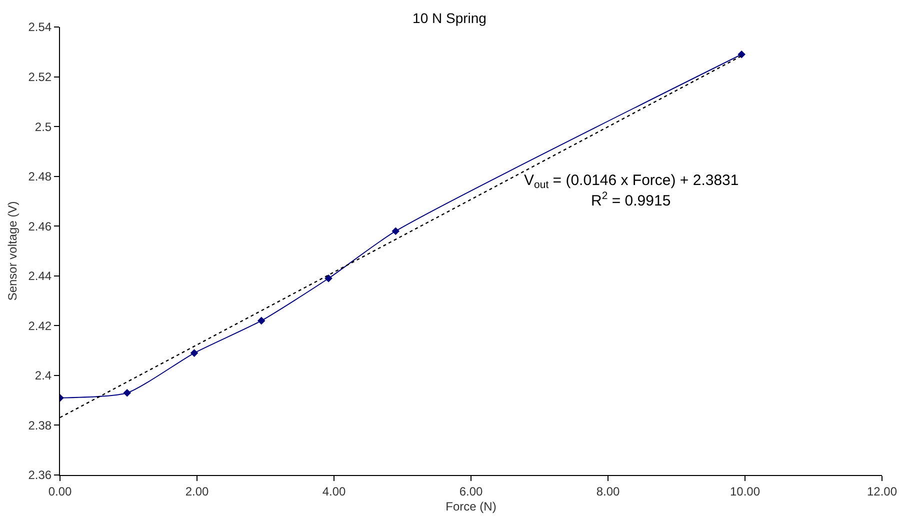  What do you see at coordinates (40, 226) in the screenshot?
I see `y-tick-label: 2.46` at bounding box center [40, 226].